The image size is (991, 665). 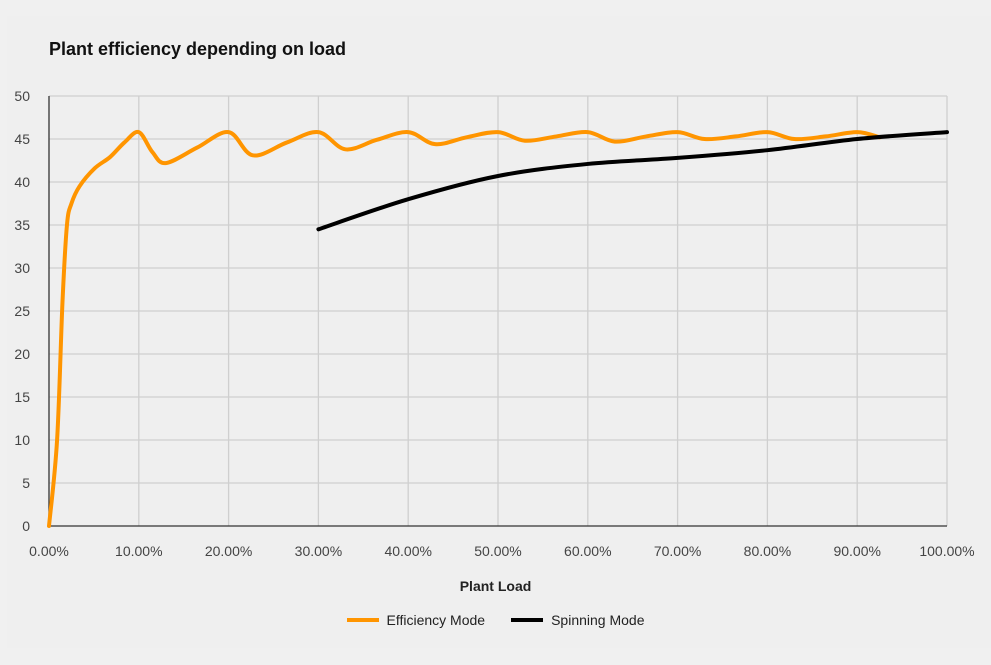 I want to click on y-tick-label: 20, so click(x=22, y=354).